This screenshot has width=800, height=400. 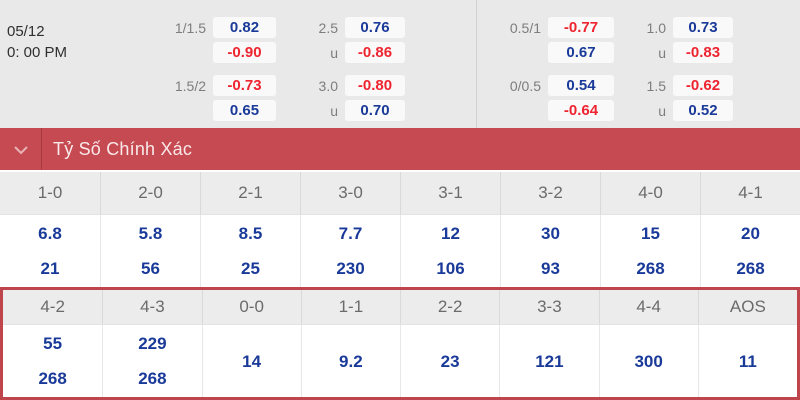 I want to click on score-odds-cell: 121, so click(x=548, y=361).